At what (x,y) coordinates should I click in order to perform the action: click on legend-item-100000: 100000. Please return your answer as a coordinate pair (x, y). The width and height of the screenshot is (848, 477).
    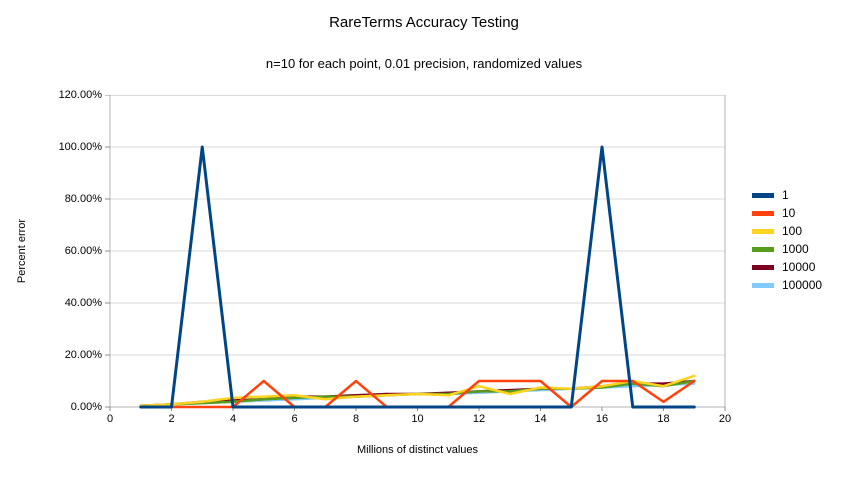
    Looking at the image, I should click on (787, 285).